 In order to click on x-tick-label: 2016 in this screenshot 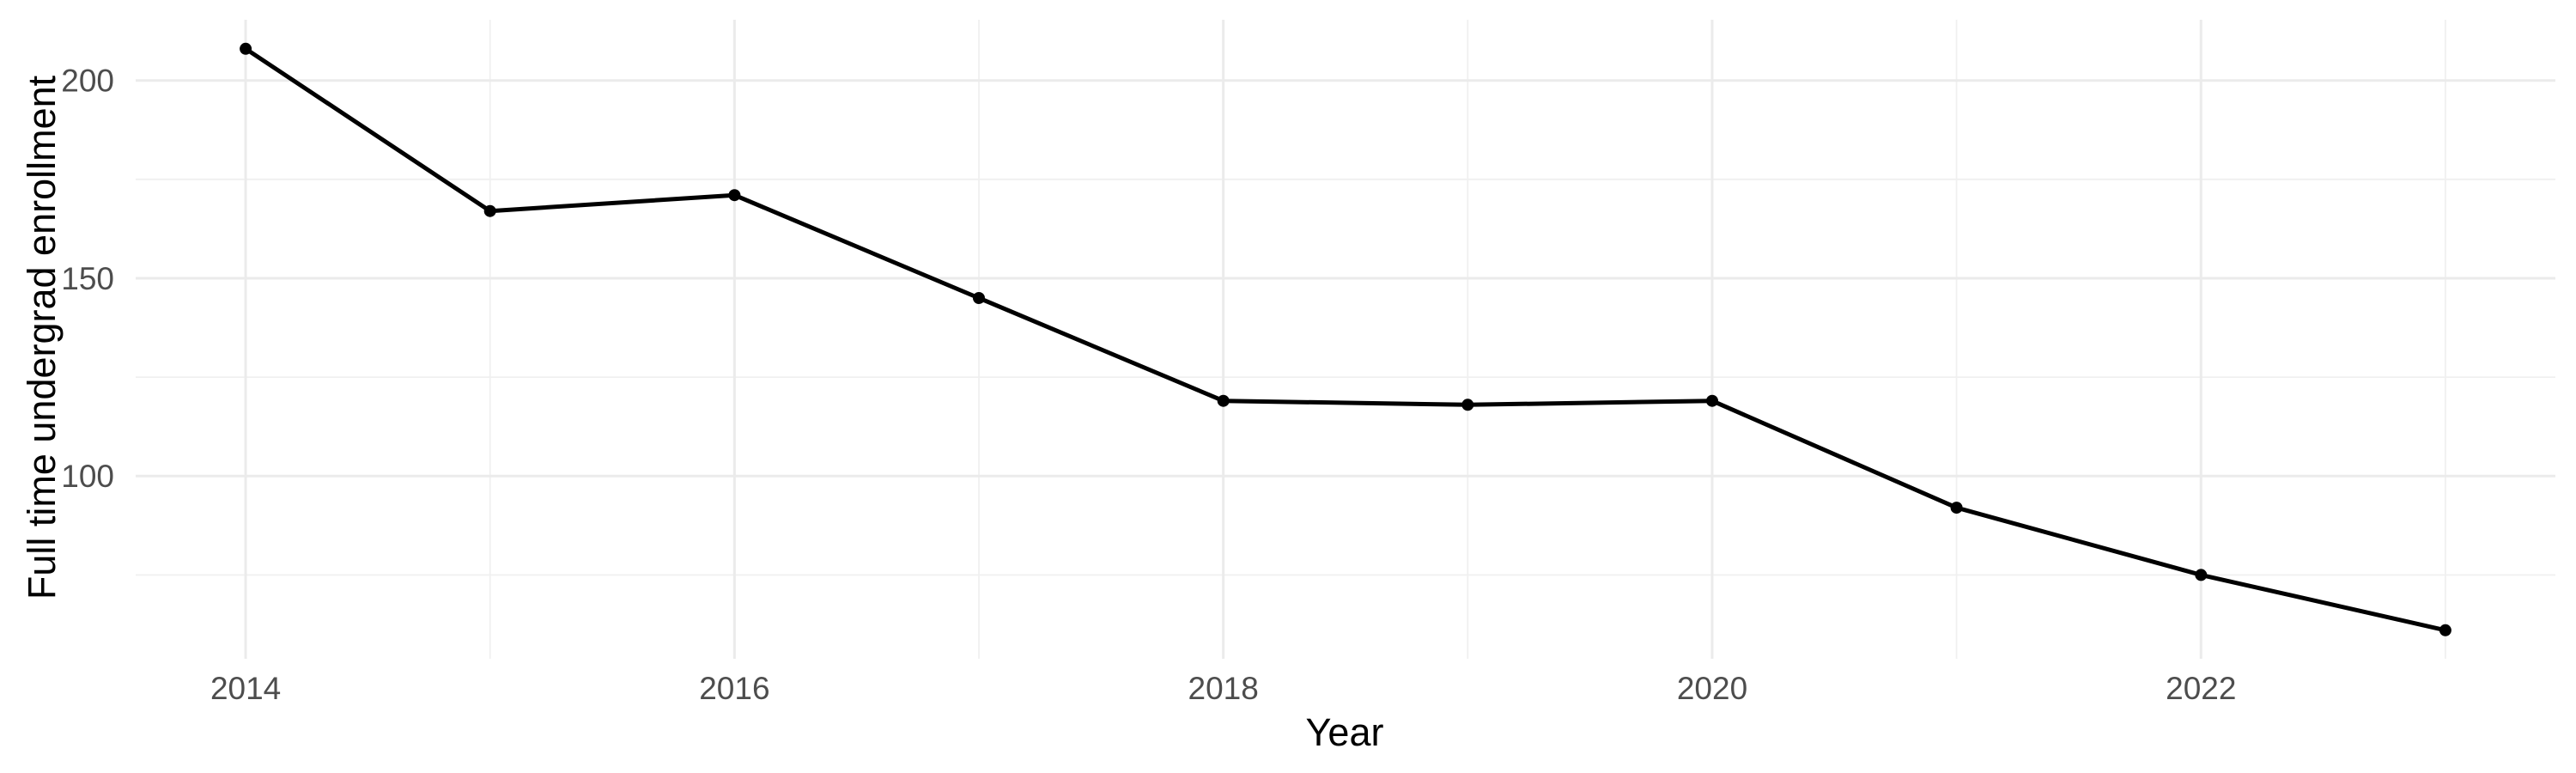, I will do `click(734, 688)`.